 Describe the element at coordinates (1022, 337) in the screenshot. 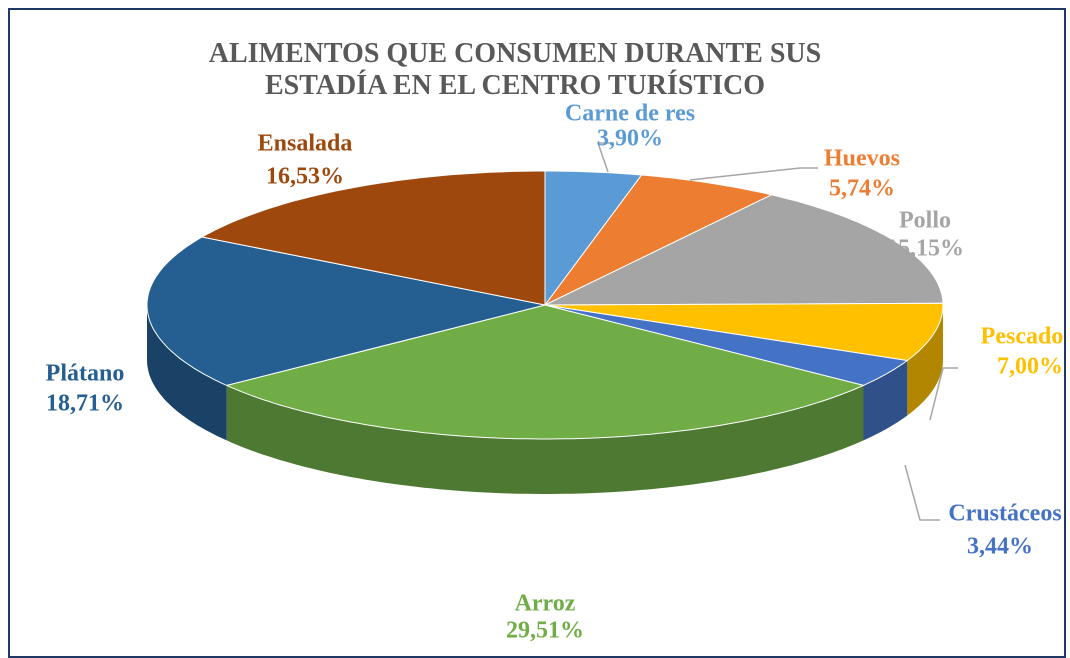

I see `category-label: Pescado` at that location.